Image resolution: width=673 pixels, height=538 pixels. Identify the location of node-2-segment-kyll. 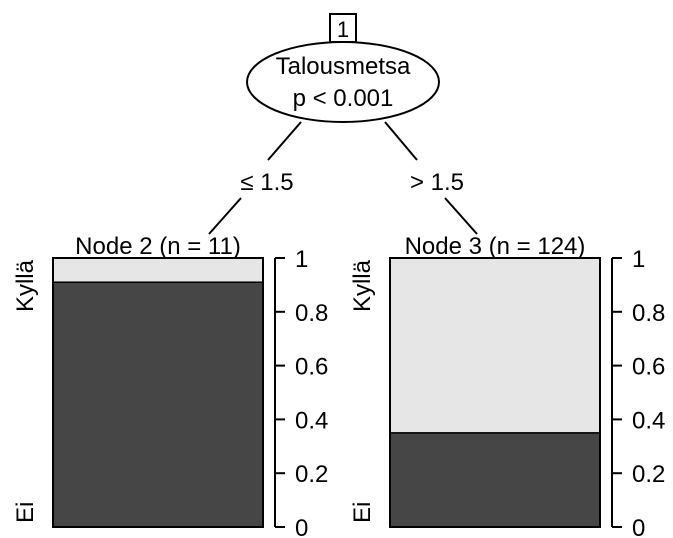
(158, 270).